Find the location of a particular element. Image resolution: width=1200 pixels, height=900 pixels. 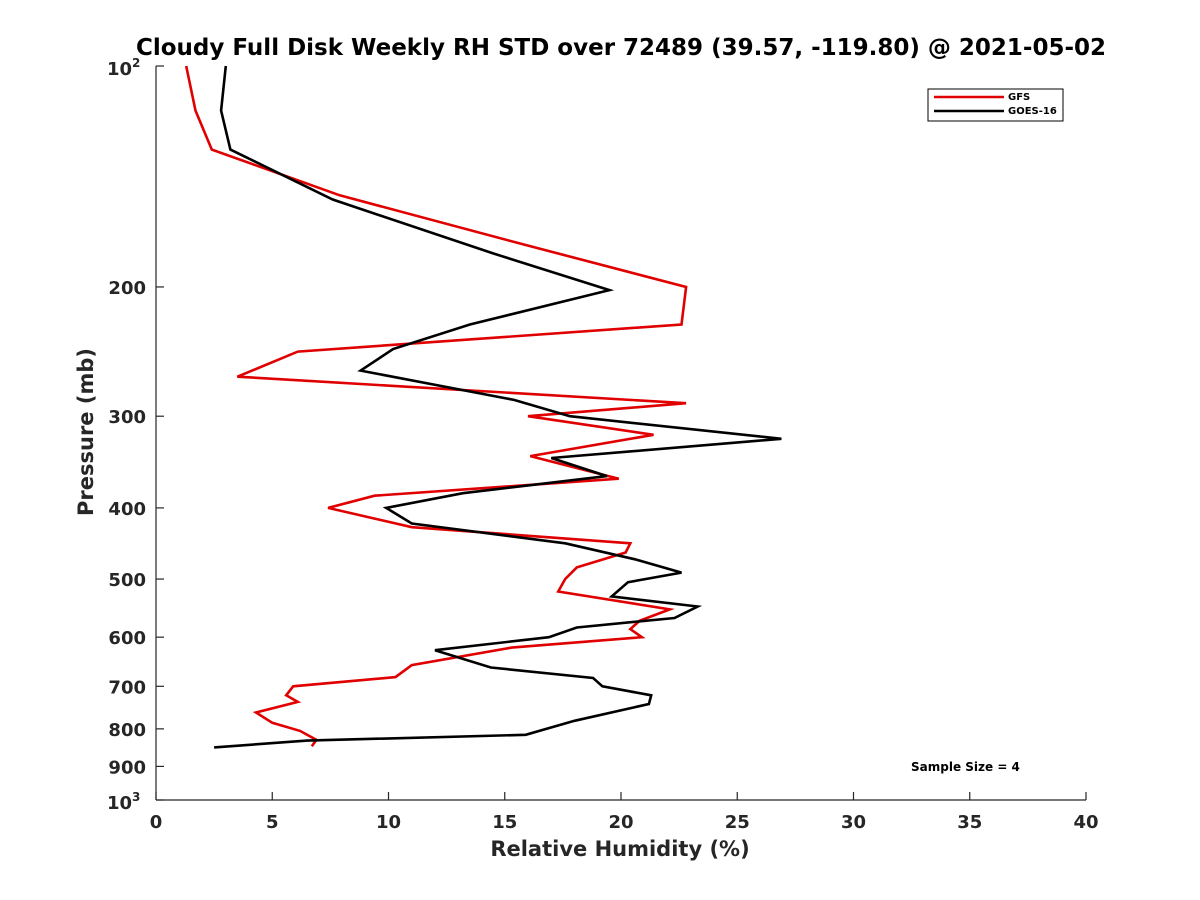

y-tick-label: 400 is located at coordinates (127, 509).